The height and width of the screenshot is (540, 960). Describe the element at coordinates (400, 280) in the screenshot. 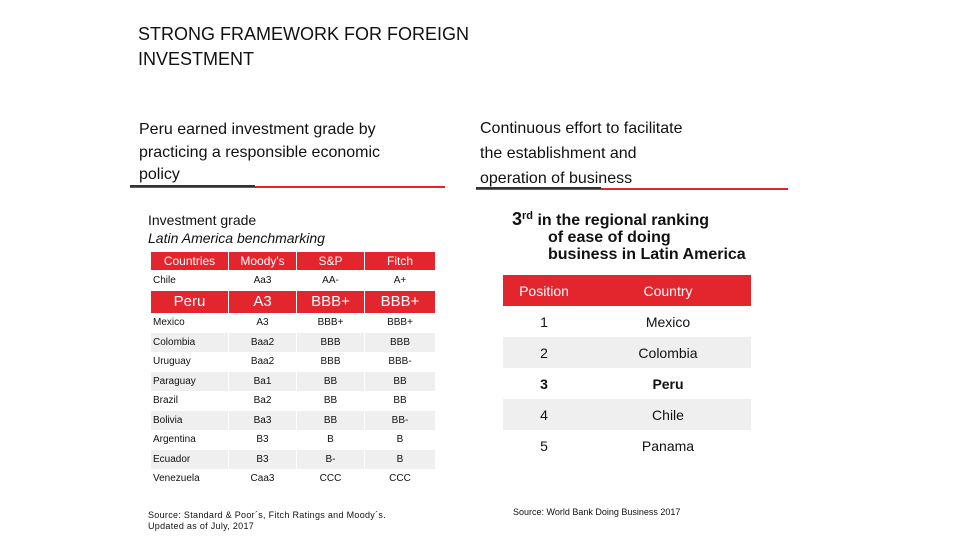

I see `fitch-cell: A+` at that location.